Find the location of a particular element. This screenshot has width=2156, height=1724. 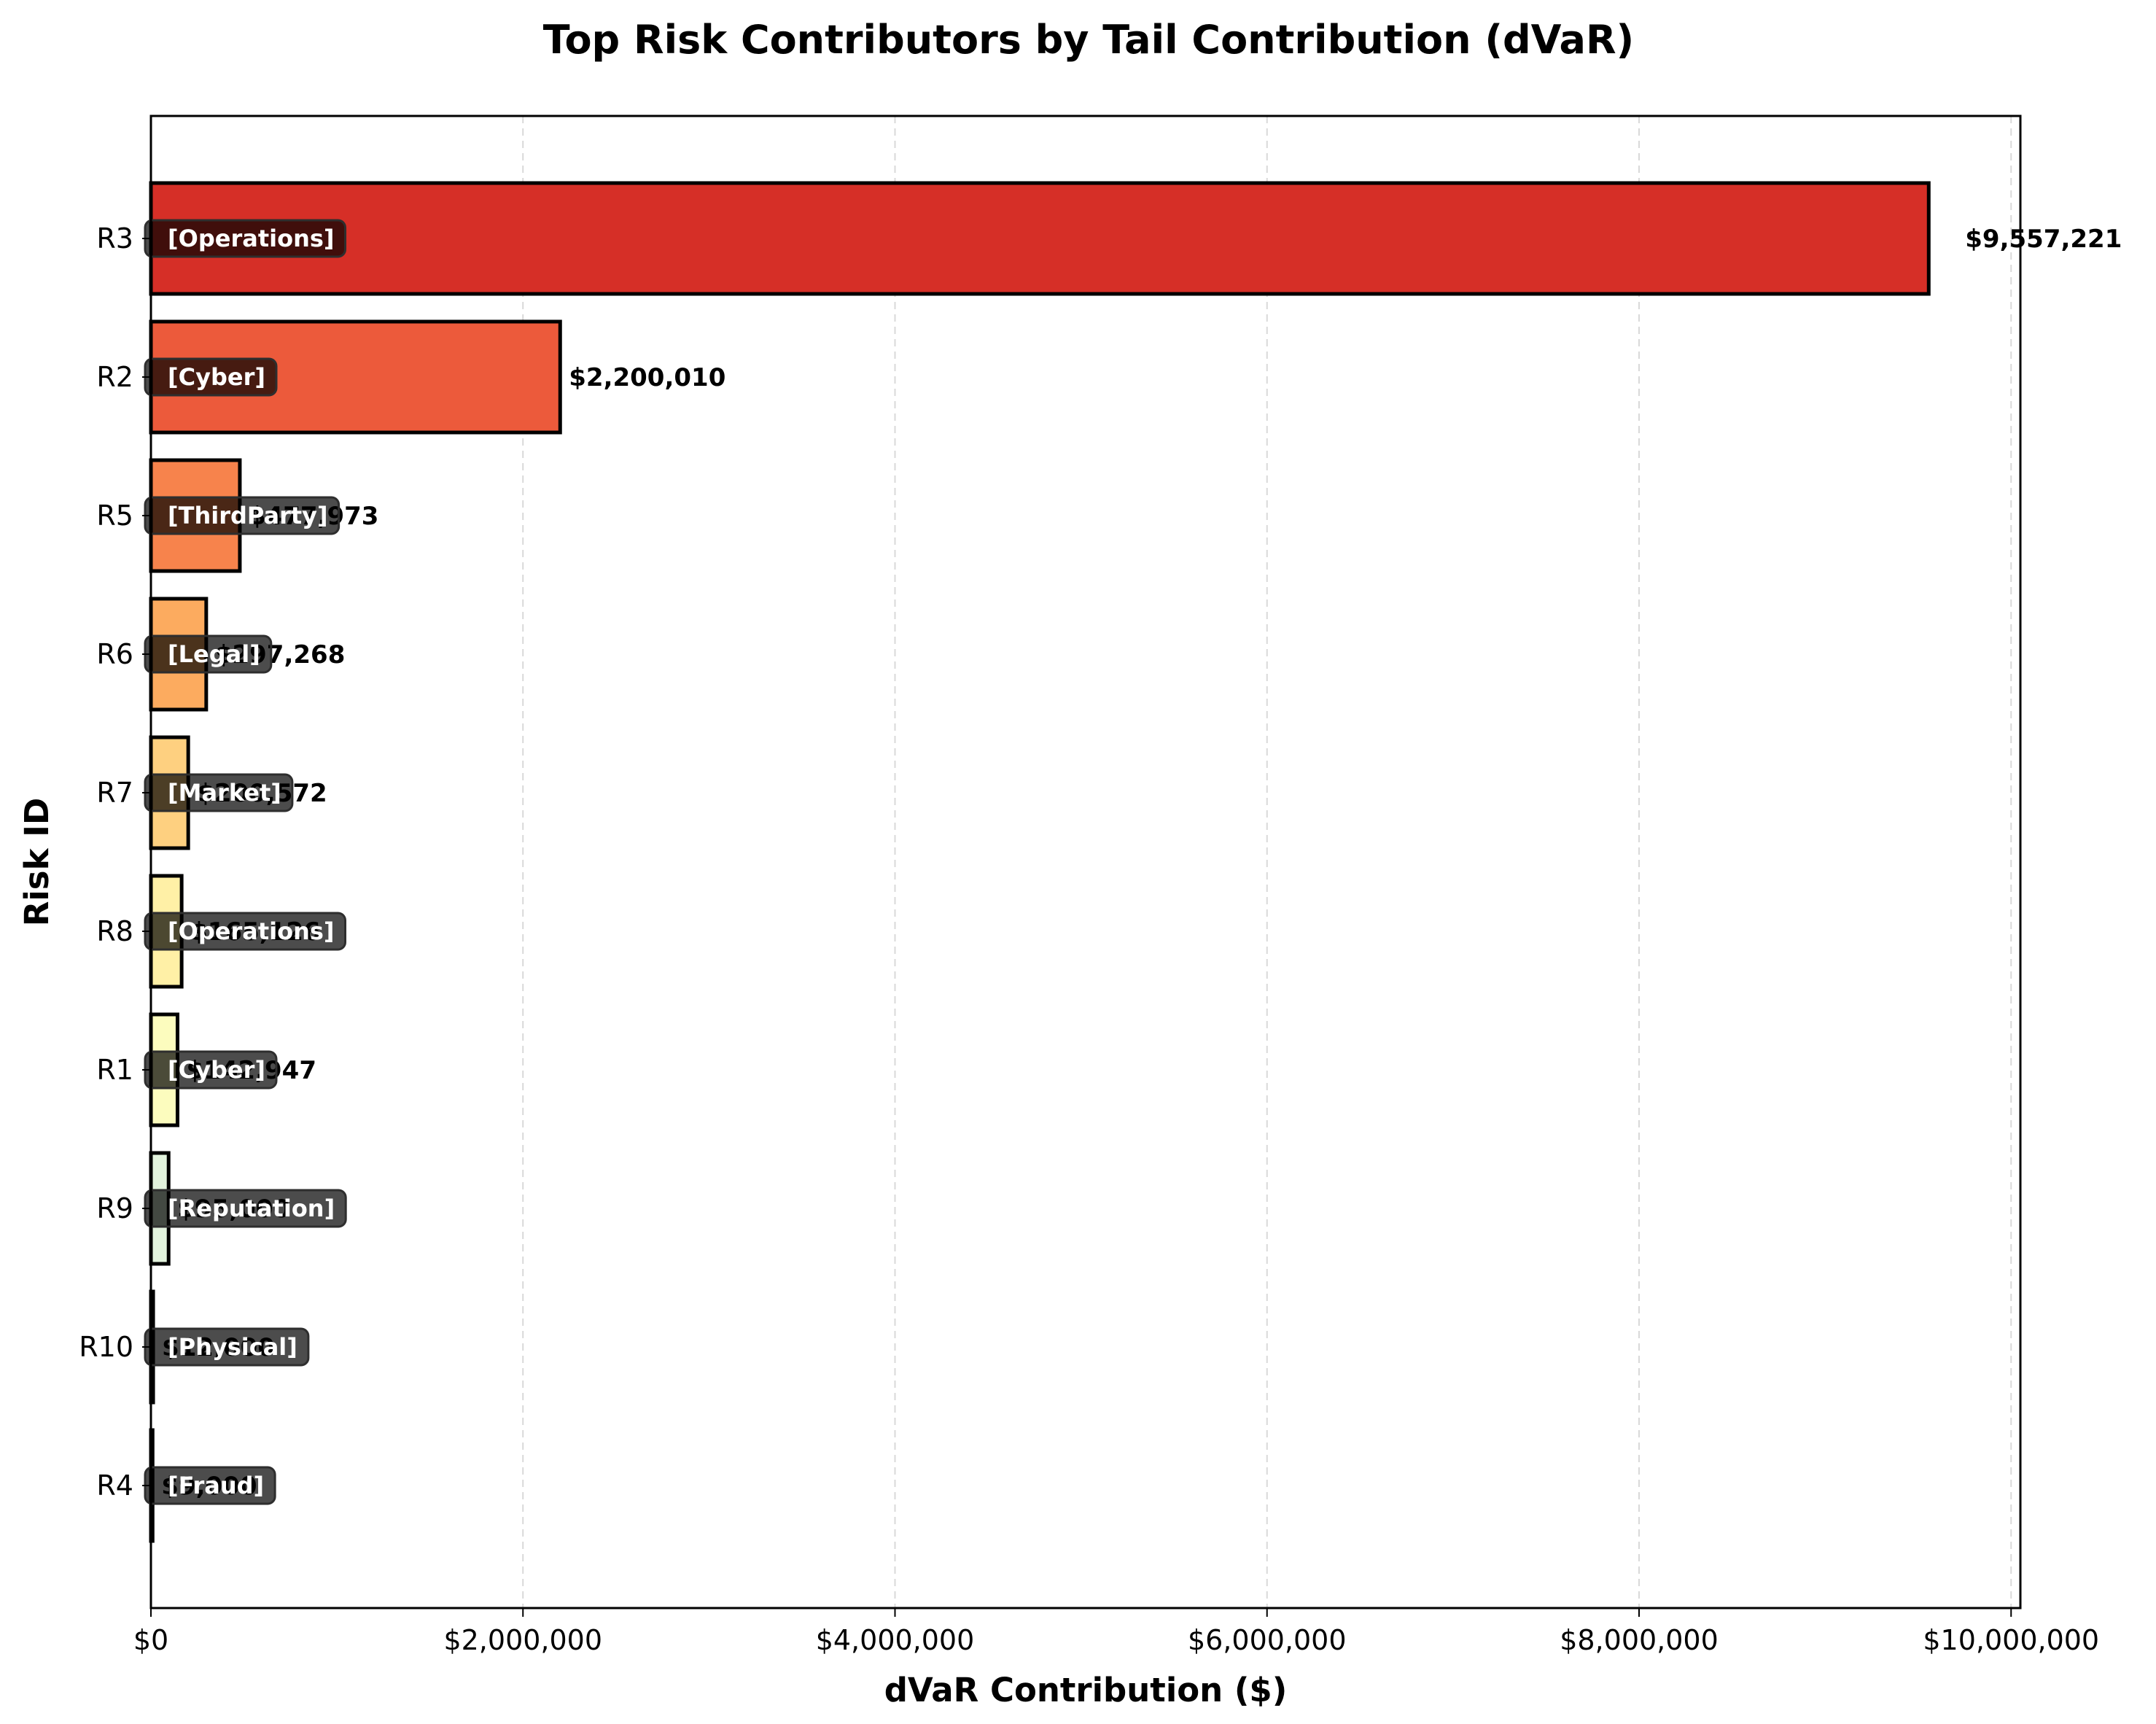

category-tag-text: [Fraud] is located at coordinates (216, 1485).